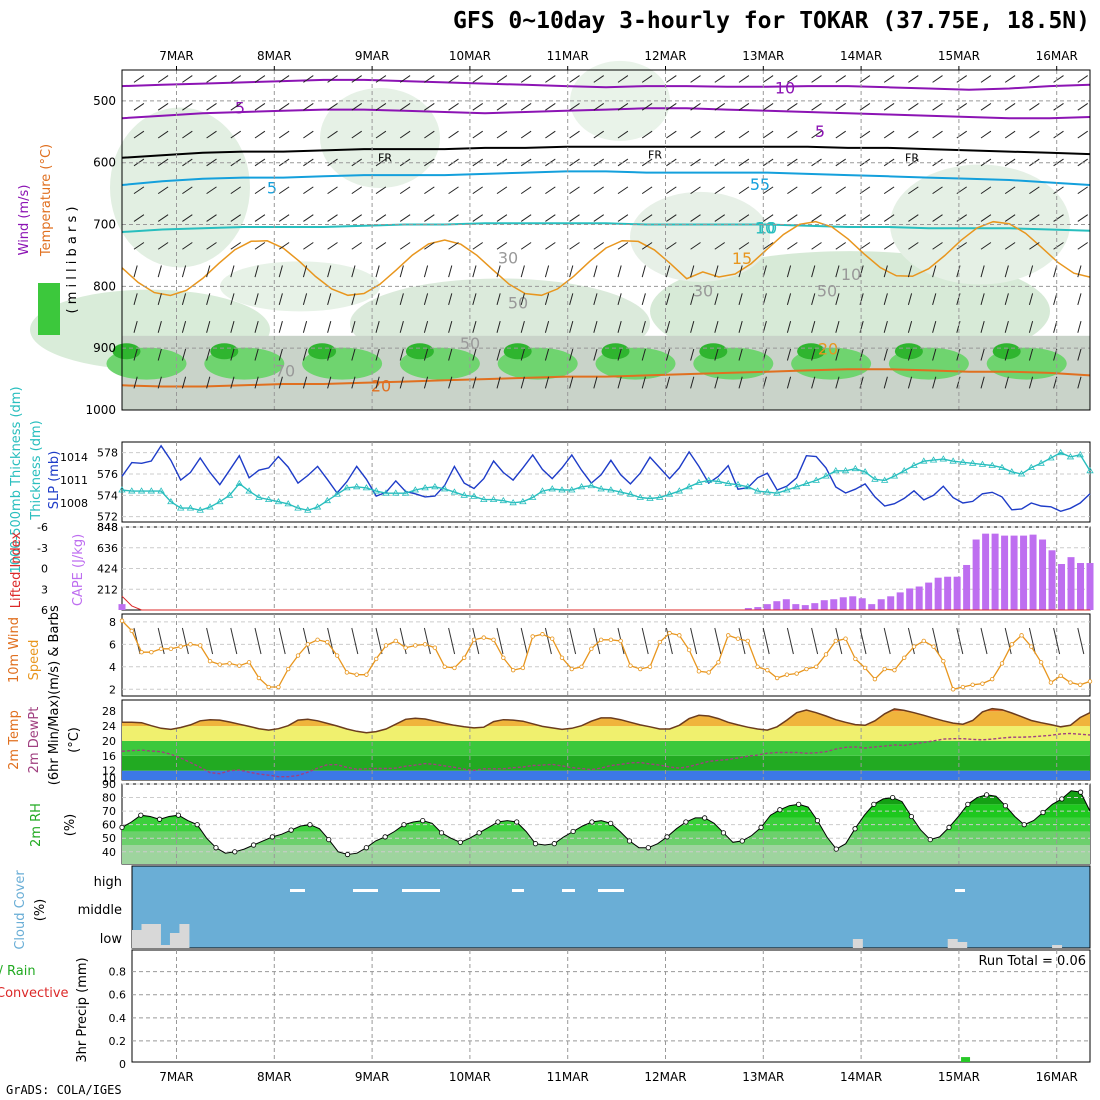  Describe the element at coordinates (959, 1077) in the screenshot. I see `date-label-bottom: 15MAR` at that location.